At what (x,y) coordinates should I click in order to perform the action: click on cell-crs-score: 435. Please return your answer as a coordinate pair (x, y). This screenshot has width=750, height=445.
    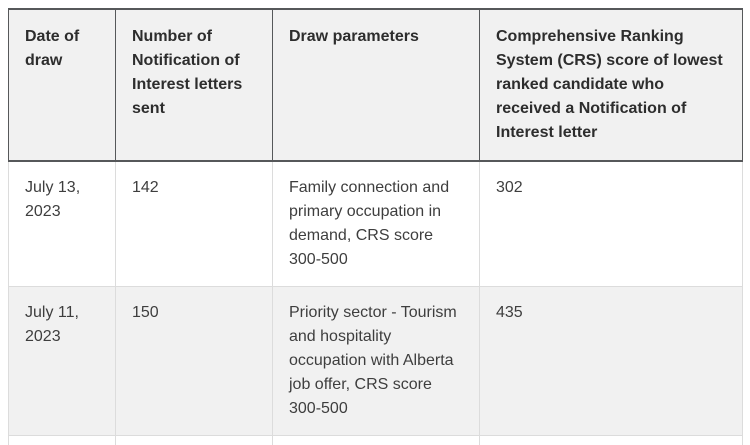
    Looking at the image, I should click on (611, 361).